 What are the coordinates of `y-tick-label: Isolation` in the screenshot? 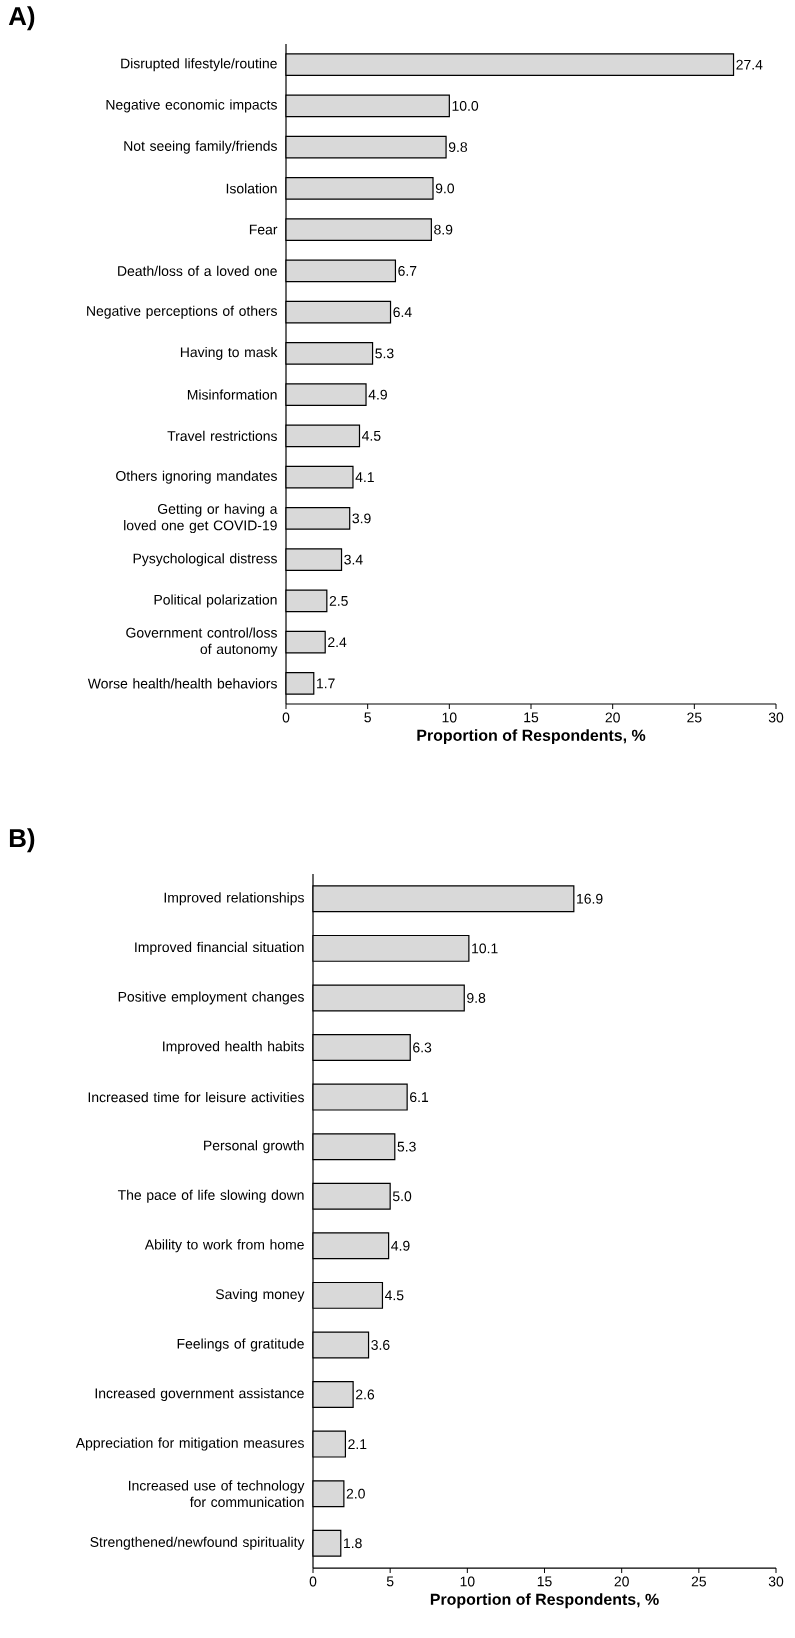 It's located at (251, 188).